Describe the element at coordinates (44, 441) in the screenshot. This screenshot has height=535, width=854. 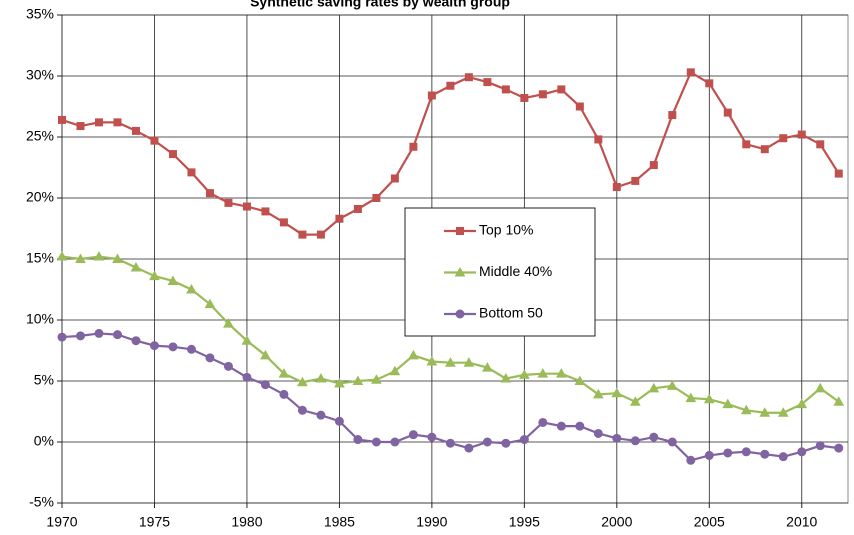
I see `y-tick-label: 0%` at that location.